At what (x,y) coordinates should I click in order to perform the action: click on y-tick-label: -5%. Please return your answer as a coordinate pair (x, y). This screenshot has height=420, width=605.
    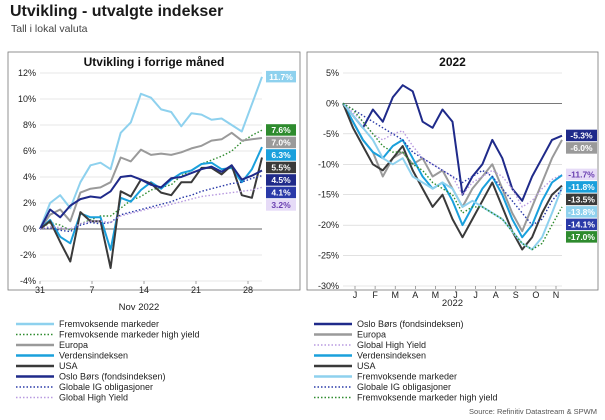
    Looking at the image, I should click on (331, 134).